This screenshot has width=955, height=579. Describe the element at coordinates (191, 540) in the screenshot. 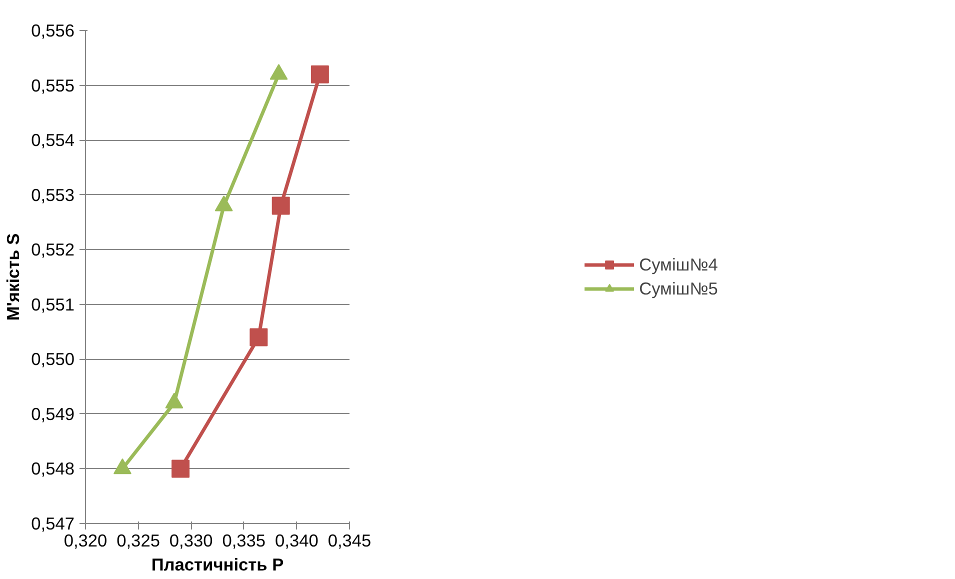

I see `x-tick-label: 0,330` at that location.